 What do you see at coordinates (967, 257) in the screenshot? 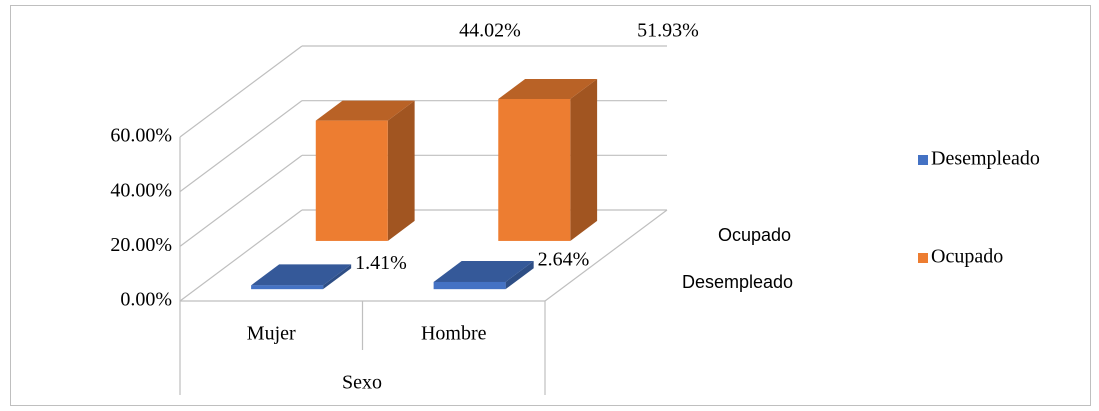
I see `legend-label: Ocupado` at bounding box center [967, 257].